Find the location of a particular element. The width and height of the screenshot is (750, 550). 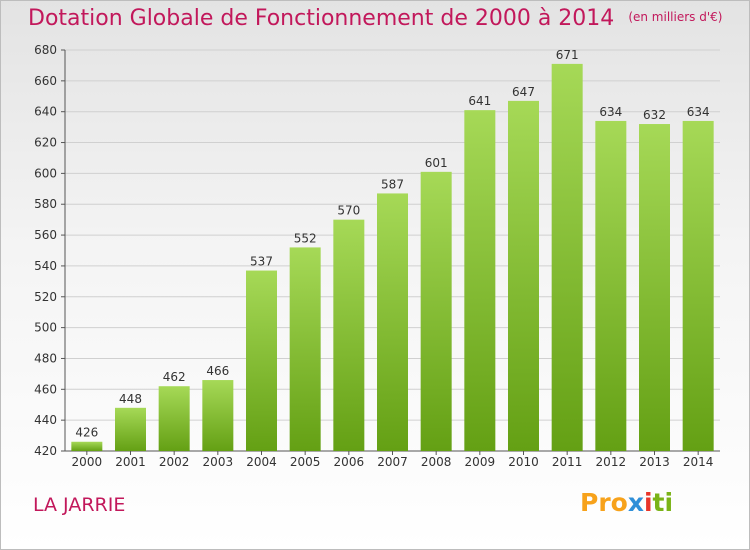

bar-2013 is located at coordinates (654, 288).